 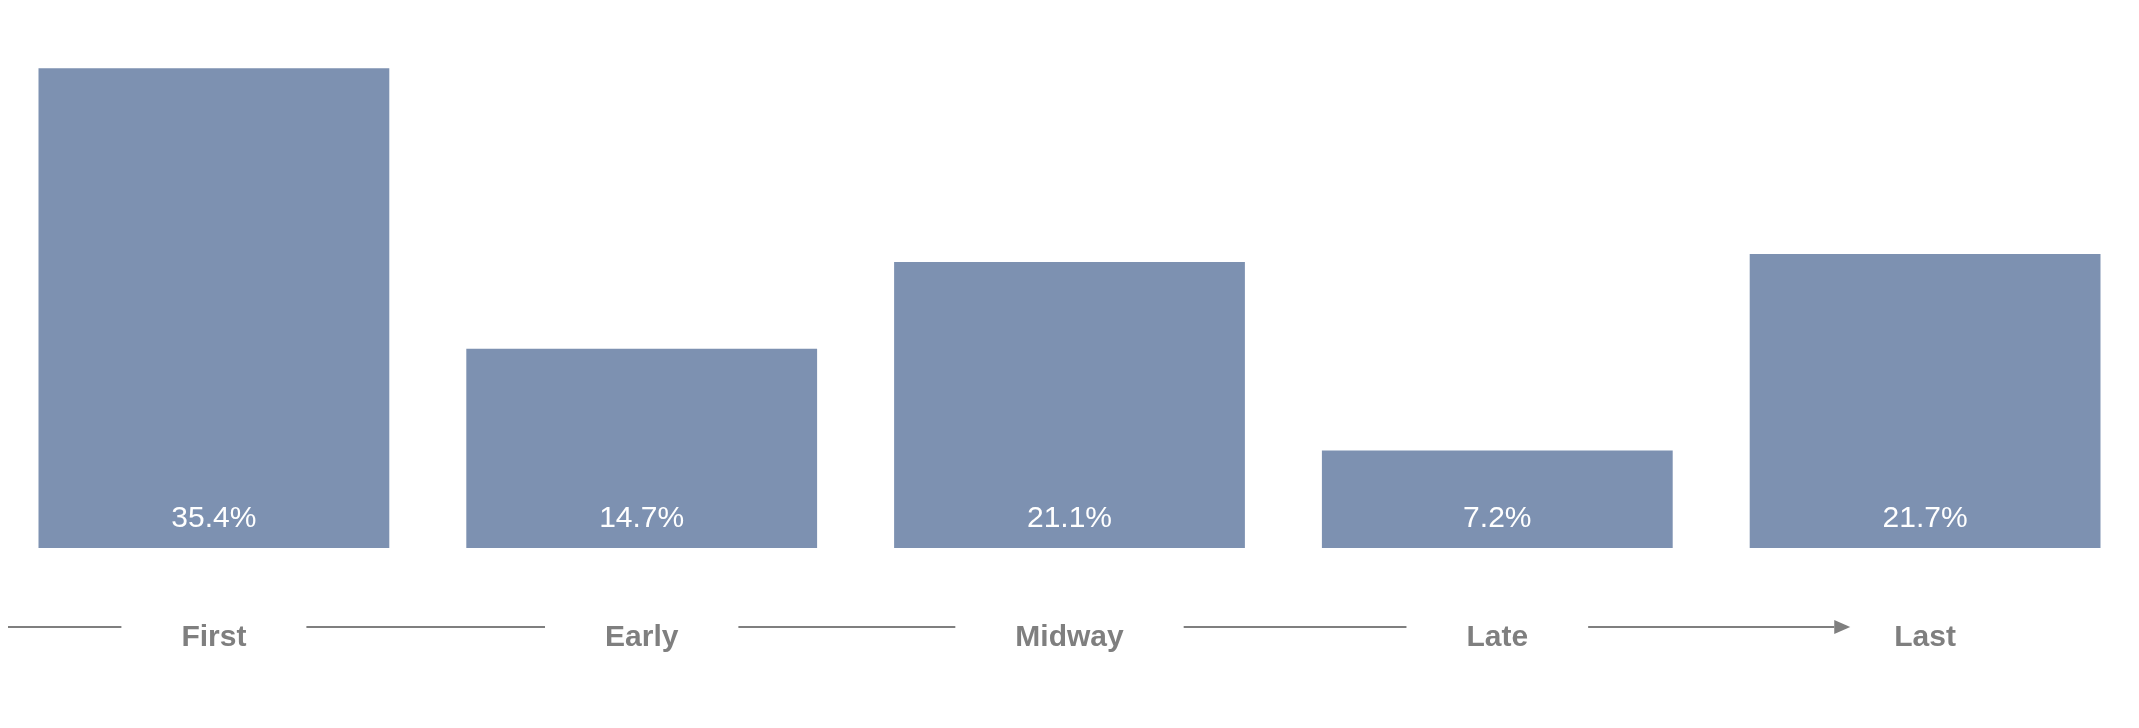 I want to click on data-label: 7.2%, so click(x=1497, y=517).